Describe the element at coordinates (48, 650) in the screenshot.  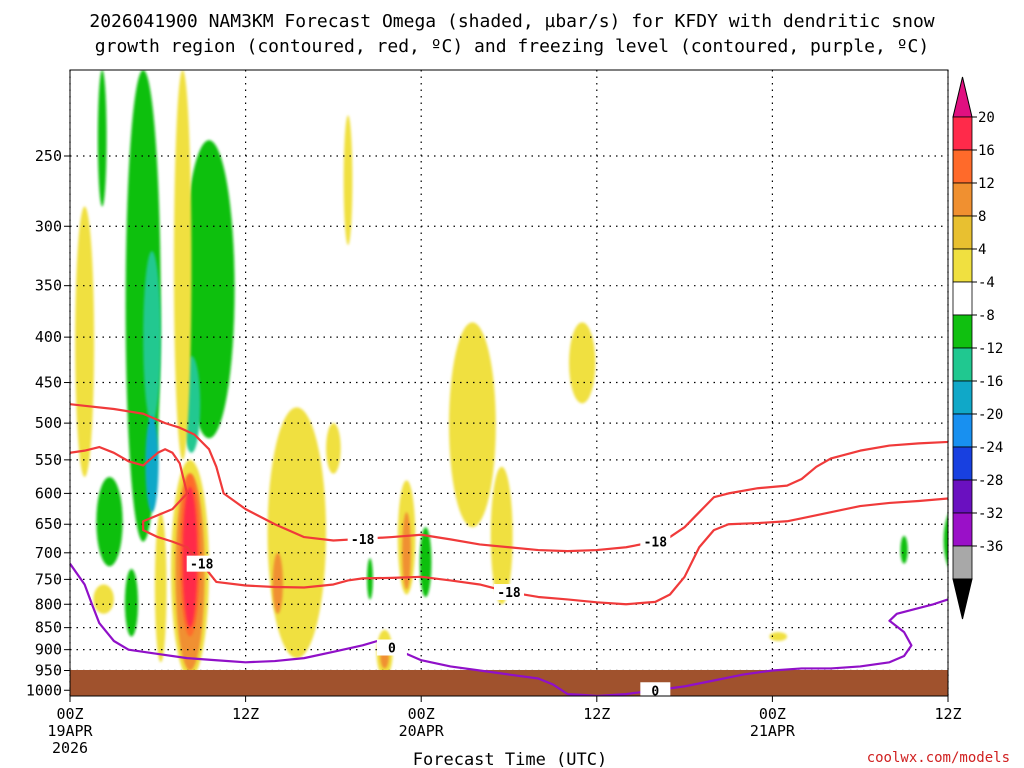
I see `y-tick-label: 900` at that location.